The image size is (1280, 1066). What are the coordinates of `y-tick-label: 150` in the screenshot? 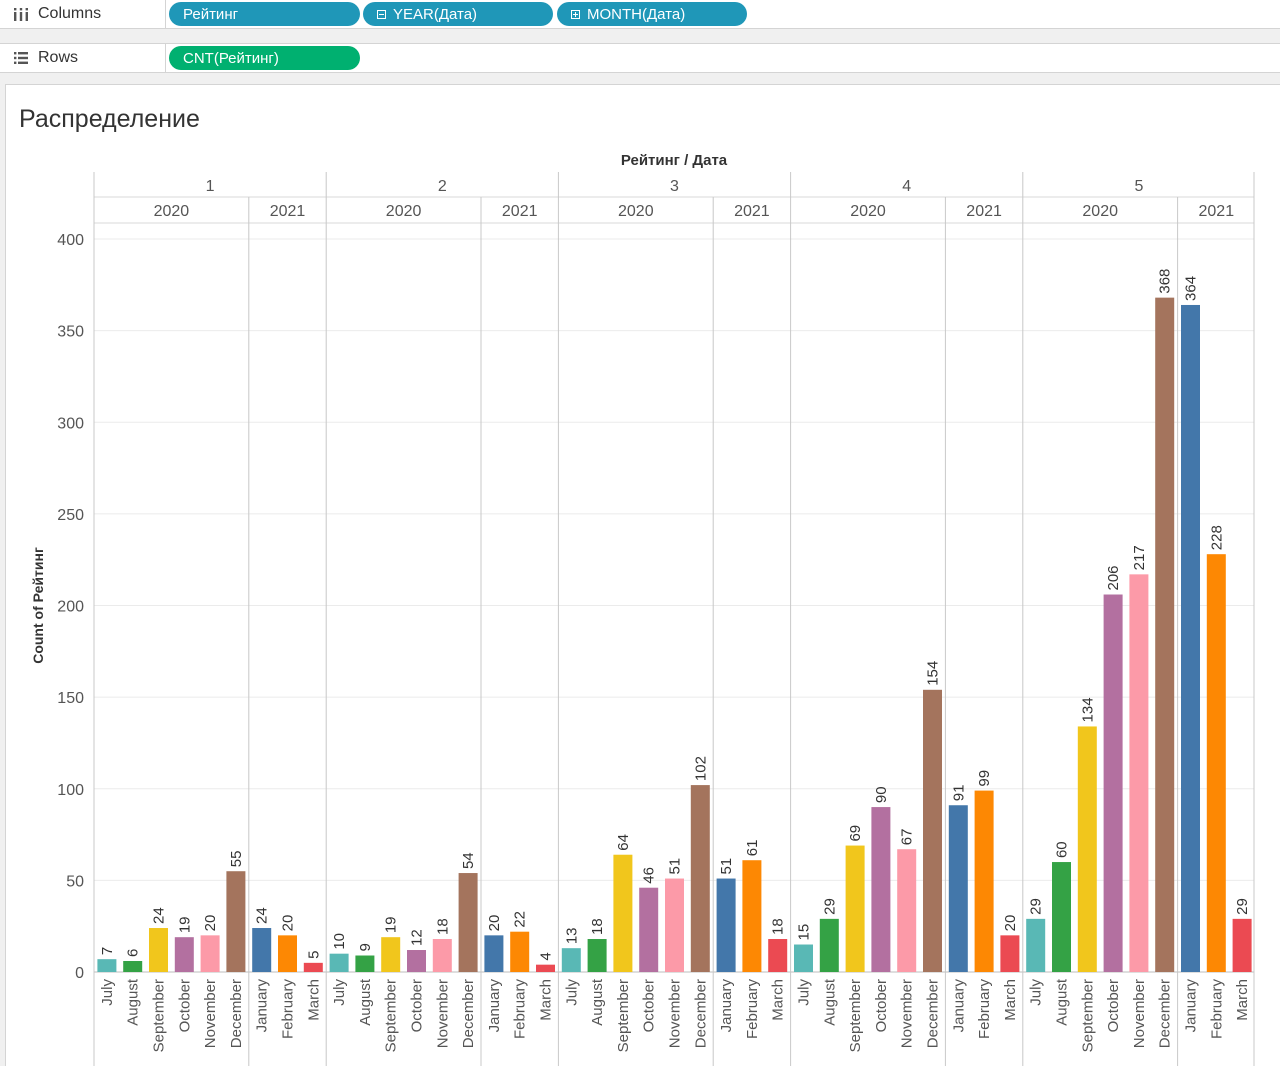 It's located at (70, 698).